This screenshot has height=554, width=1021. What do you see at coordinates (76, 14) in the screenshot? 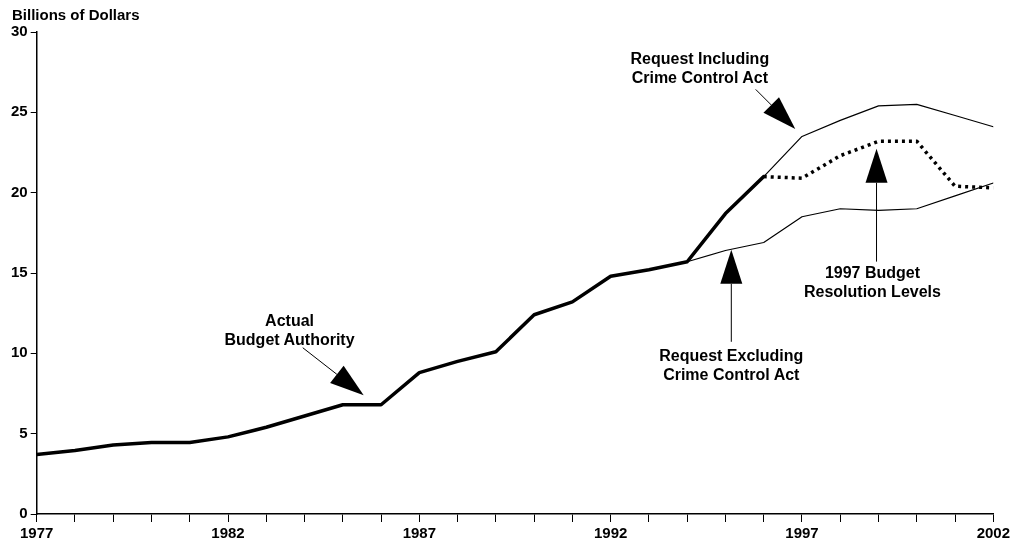
I see `y-axis-title: Billions of Dollars` at bounding box center [76, 14].